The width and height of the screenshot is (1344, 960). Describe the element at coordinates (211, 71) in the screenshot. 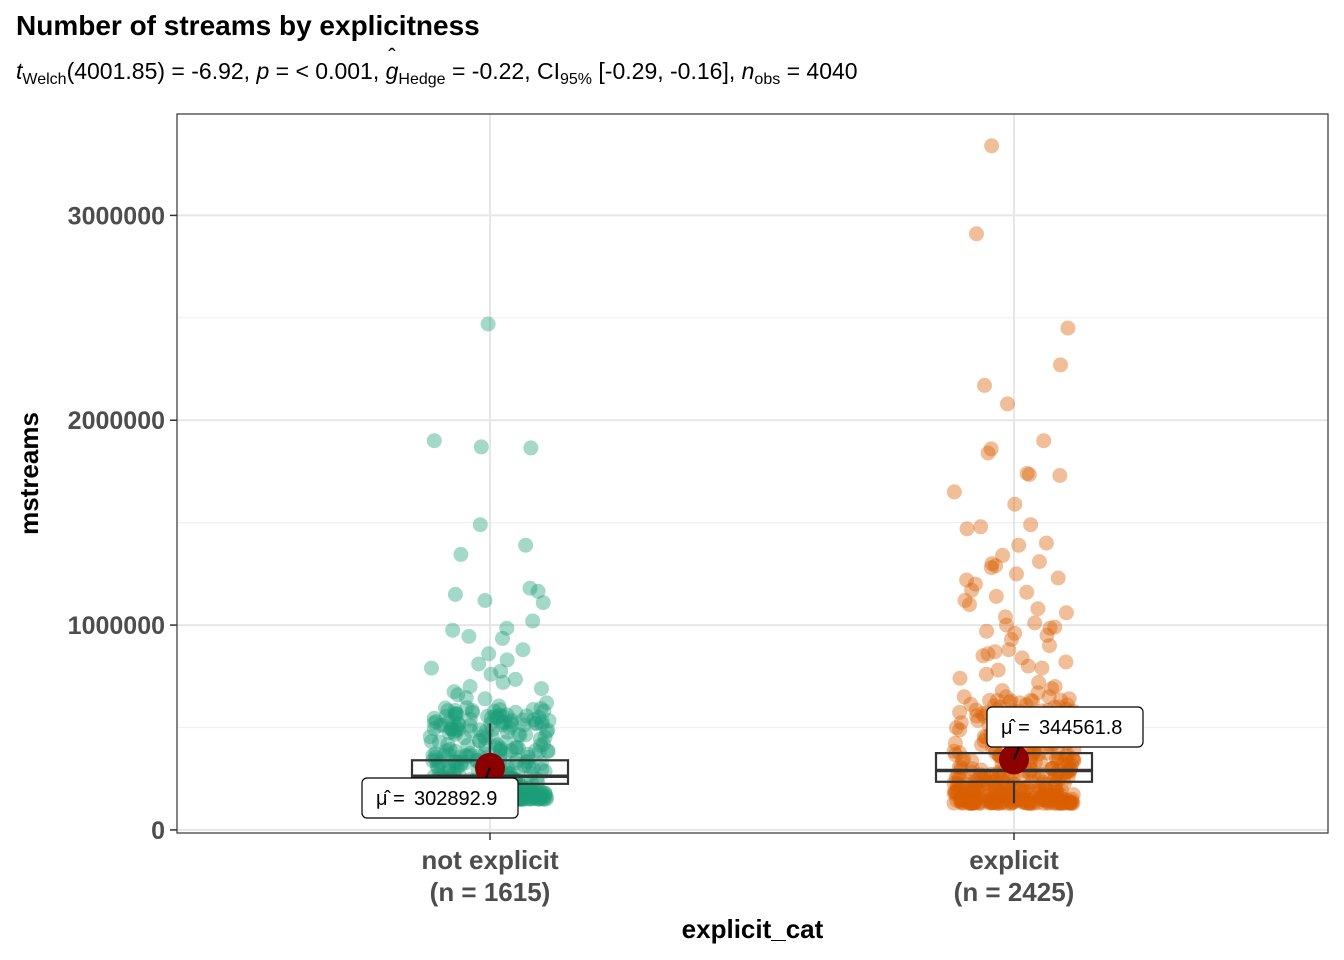

I see `stat-value: = -6.92,` at that location.